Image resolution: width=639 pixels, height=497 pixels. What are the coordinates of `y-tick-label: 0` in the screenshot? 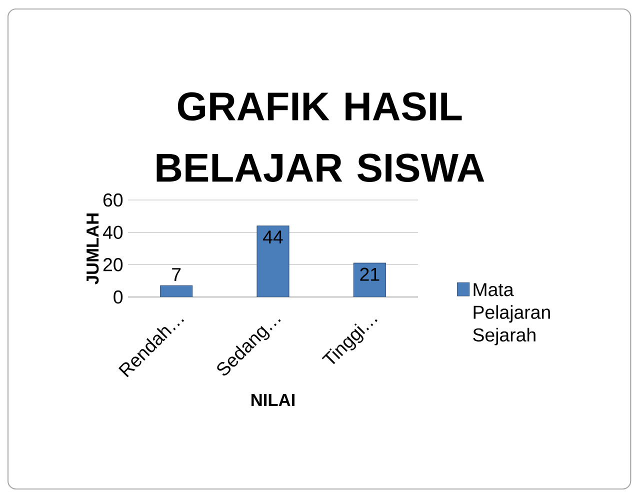 It's located at (118, 297).